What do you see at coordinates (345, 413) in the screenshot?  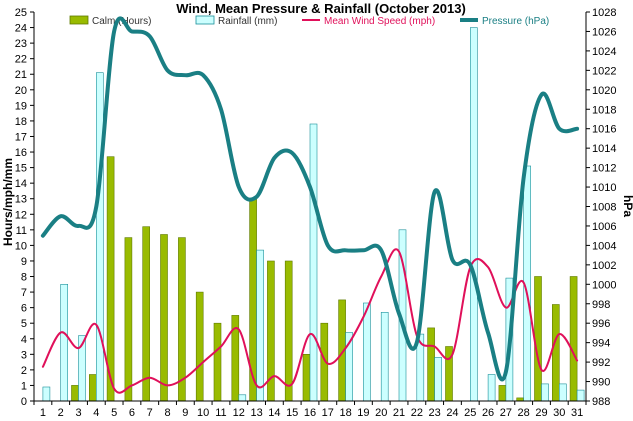 I see `x-tick-label-18: 18` at bounding box center [345, 413].